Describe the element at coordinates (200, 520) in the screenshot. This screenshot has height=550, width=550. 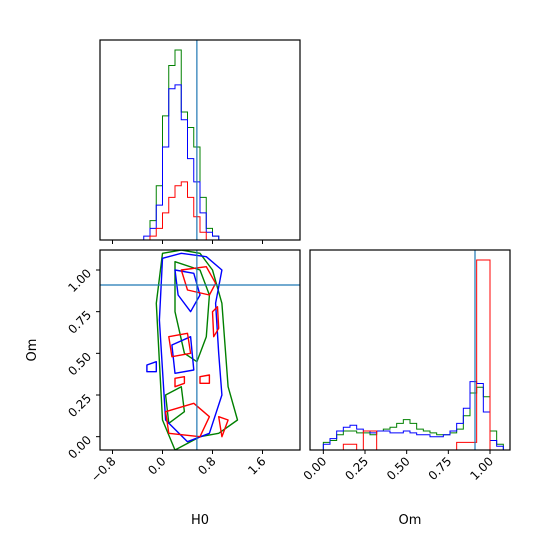
I see `h0-axis-label: H0` at that location.